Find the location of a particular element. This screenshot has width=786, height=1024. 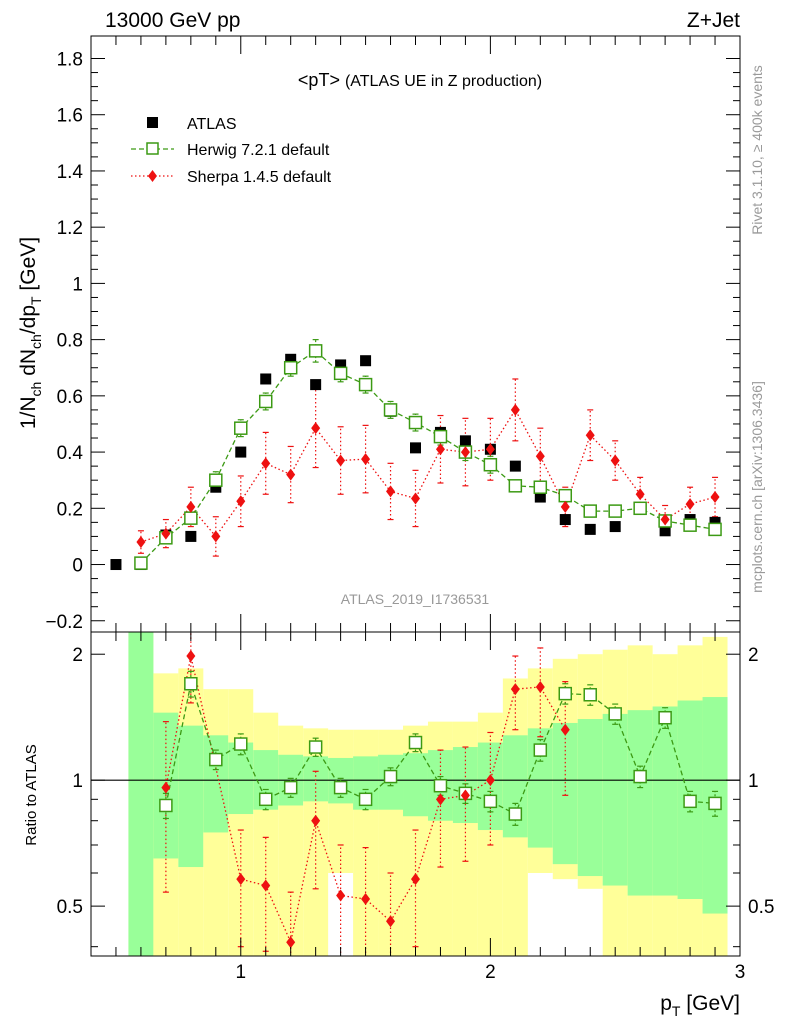

plot-title: <pT> (ATLAS UE in Z production) is located at coordinates (420, 80).